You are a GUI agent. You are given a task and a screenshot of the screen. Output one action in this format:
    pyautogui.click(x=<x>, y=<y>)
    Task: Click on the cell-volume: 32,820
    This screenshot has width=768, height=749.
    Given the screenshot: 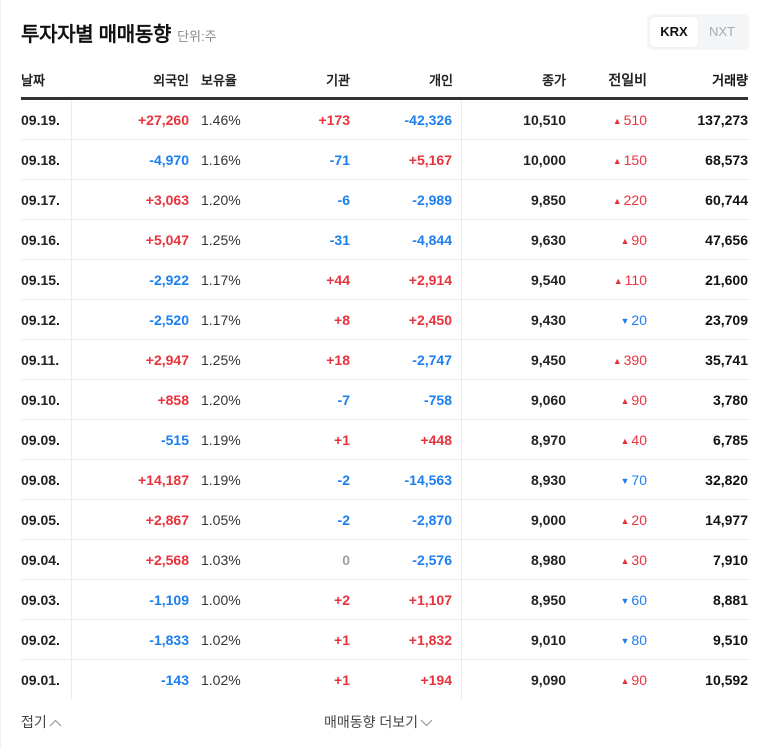 What is the action you would take?
    pyautogui.click(x=726, y=479)
    